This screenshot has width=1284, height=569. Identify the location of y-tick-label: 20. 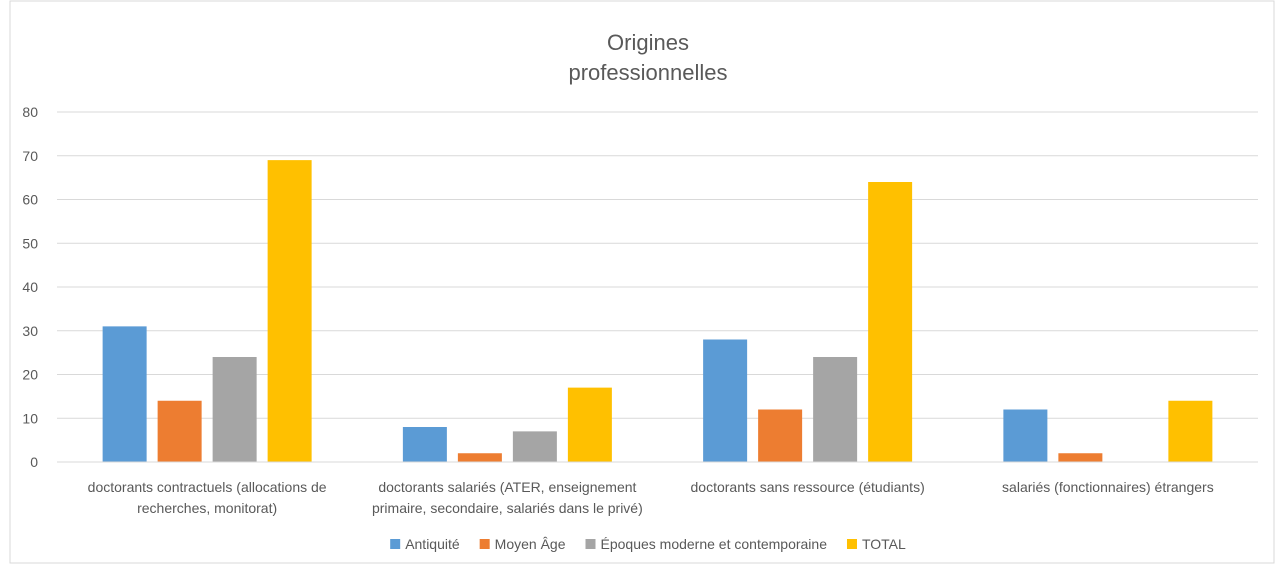
(30, 375).